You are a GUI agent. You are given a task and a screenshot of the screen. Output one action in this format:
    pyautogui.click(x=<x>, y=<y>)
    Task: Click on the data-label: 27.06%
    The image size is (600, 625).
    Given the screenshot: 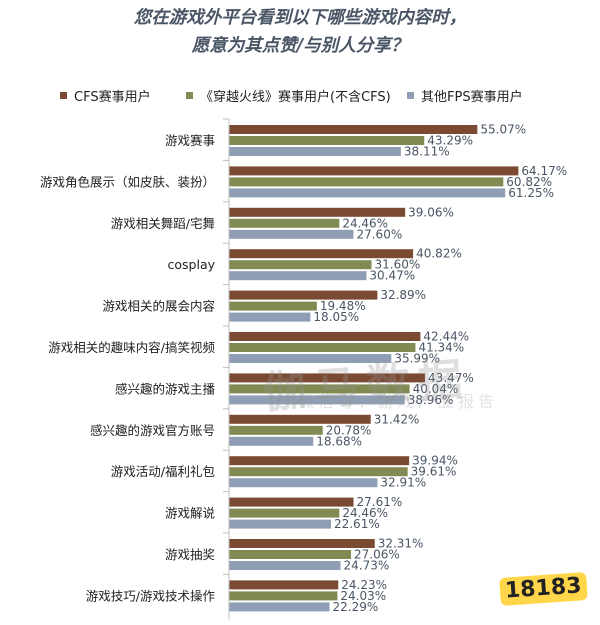 What is the action you would take?
    pyautogui.click(x=377, y=555)
    